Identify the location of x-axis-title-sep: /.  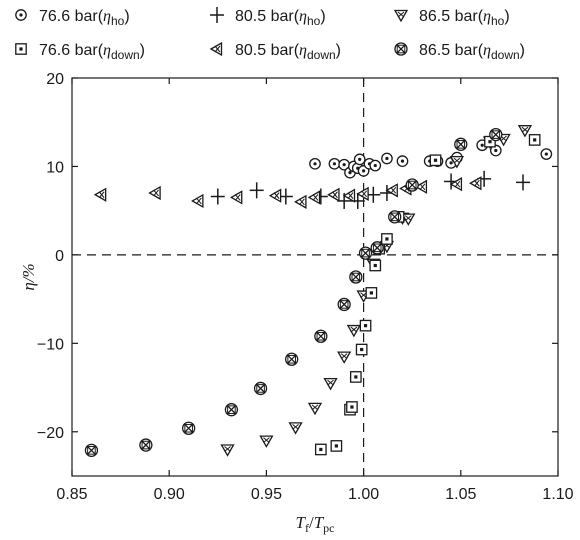
(311, 522).